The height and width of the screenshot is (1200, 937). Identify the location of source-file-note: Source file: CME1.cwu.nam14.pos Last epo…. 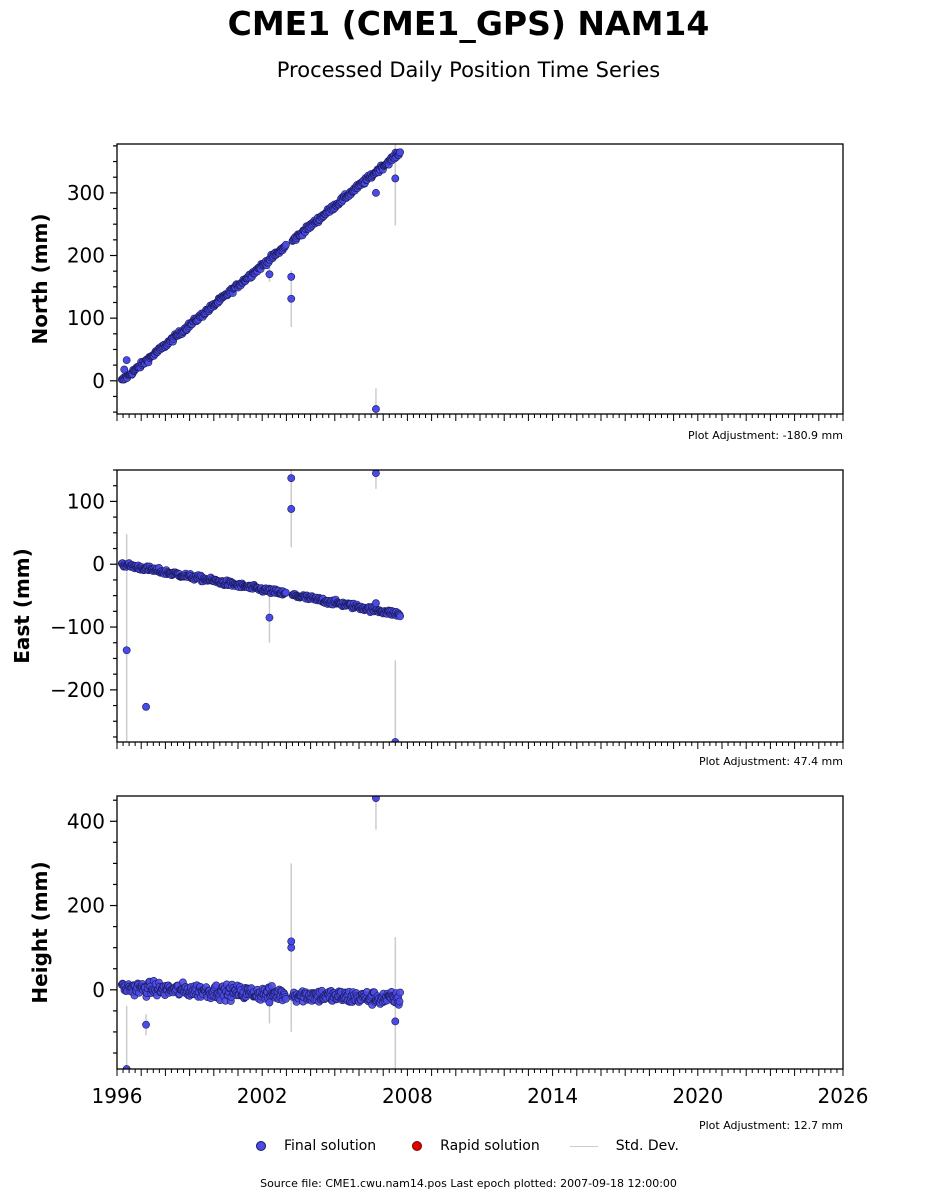
(468, 1183).